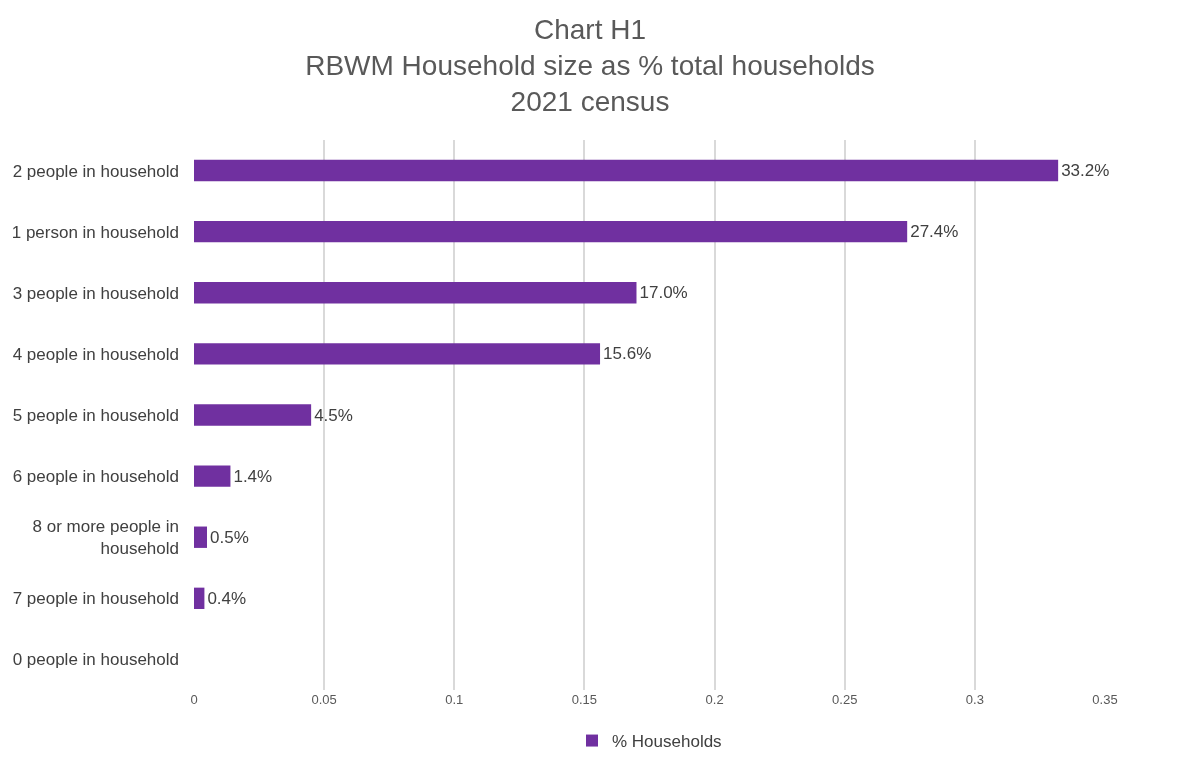 This screenshot has height=771, width=1180. Describe the element at coordinates (95, 599) in the screenshot. I see `y-tick-label: 7 people in household` at that location.